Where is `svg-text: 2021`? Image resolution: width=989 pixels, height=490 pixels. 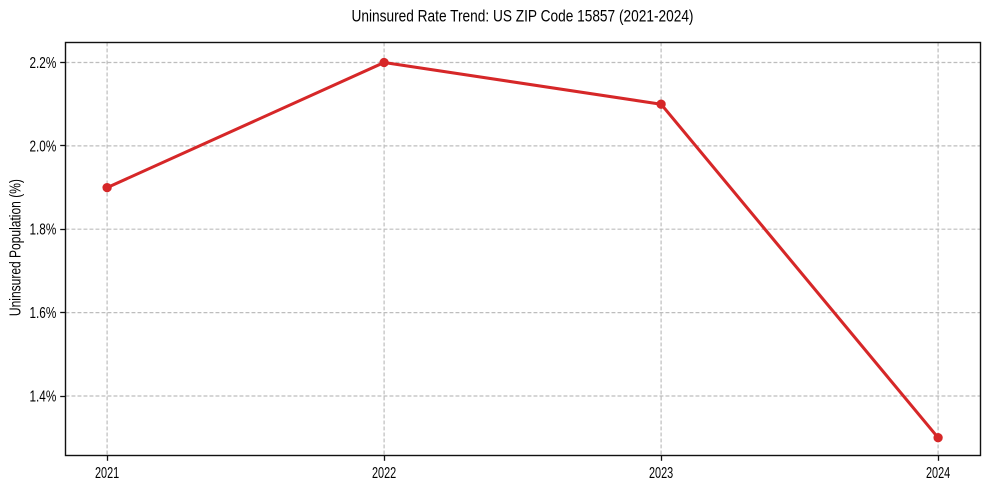
svg-text: 2021 is located at coordinates (107, 473).